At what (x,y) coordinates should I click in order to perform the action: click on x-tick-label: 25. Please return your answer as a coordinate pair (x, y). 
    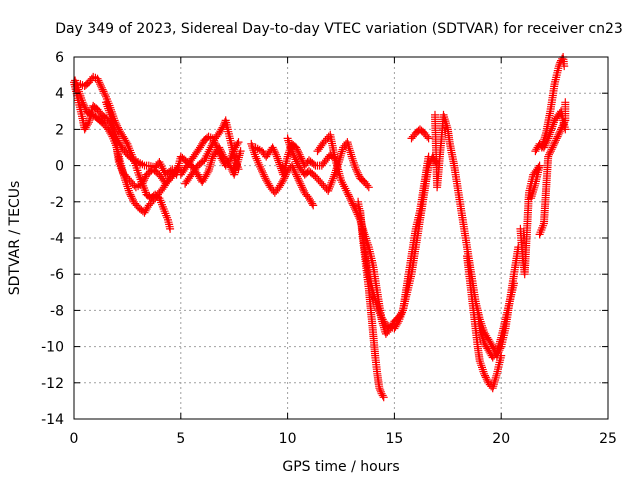
    Looking at the image, I should click on (608, 439).